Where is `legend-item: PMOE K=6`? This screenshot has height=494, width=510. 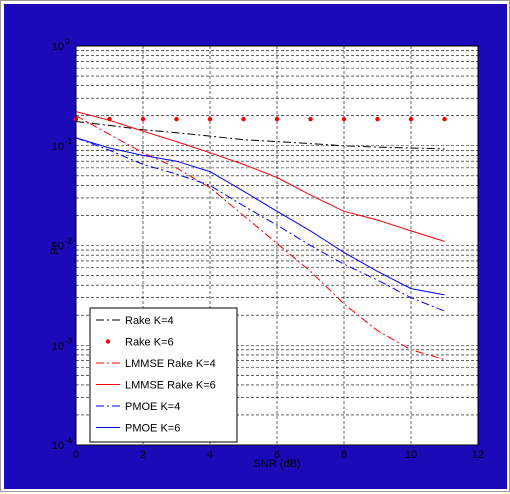 legend-item: PMOE K=6 is located at coordinates (138, 429).